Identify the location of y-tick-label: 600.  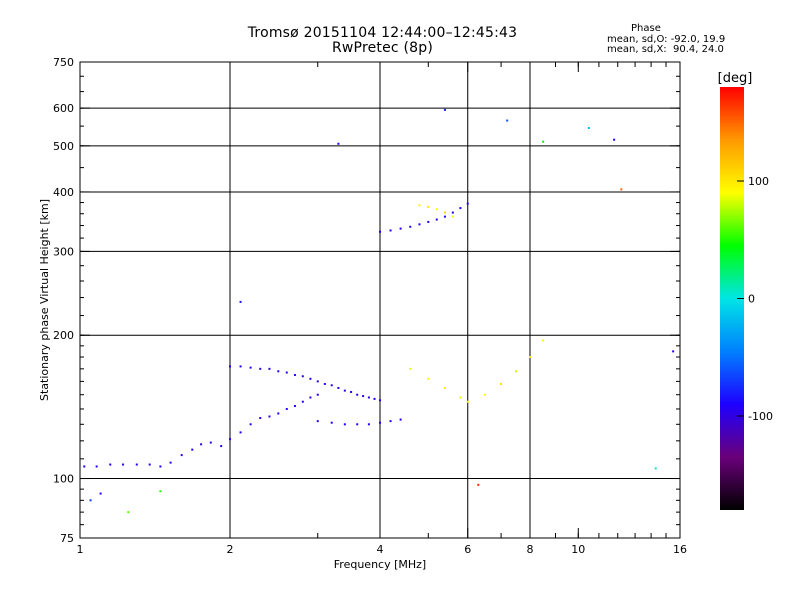
(63, 108).